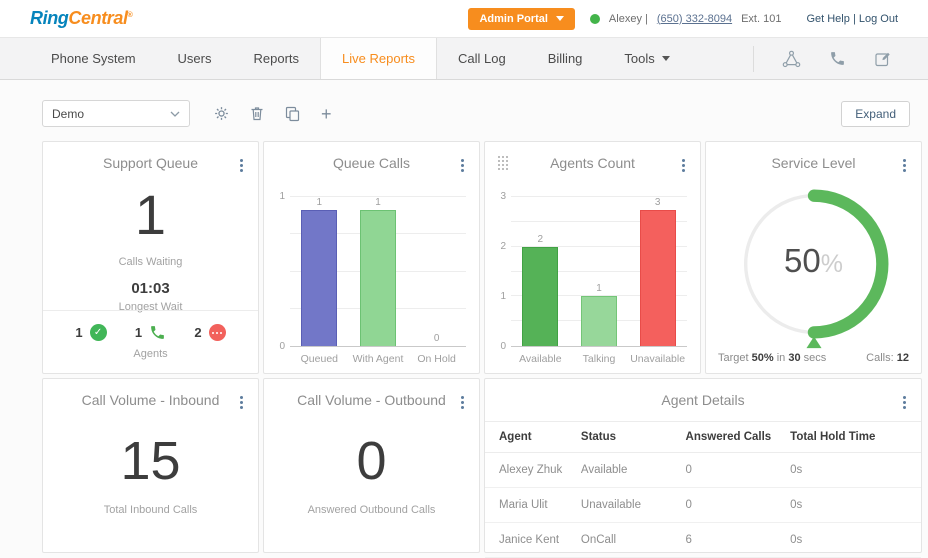 This screenshot has width=928, height=558. I want to click on table-cell: 0s, so click(855, 505).